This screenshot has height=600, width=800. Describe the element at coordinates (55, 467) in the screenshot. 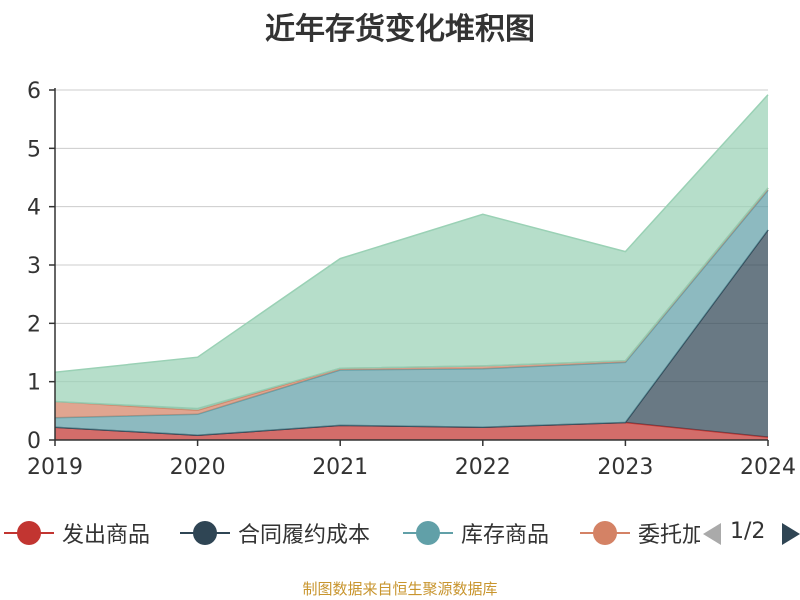

I see `x-tick-label: 2019` at that location.